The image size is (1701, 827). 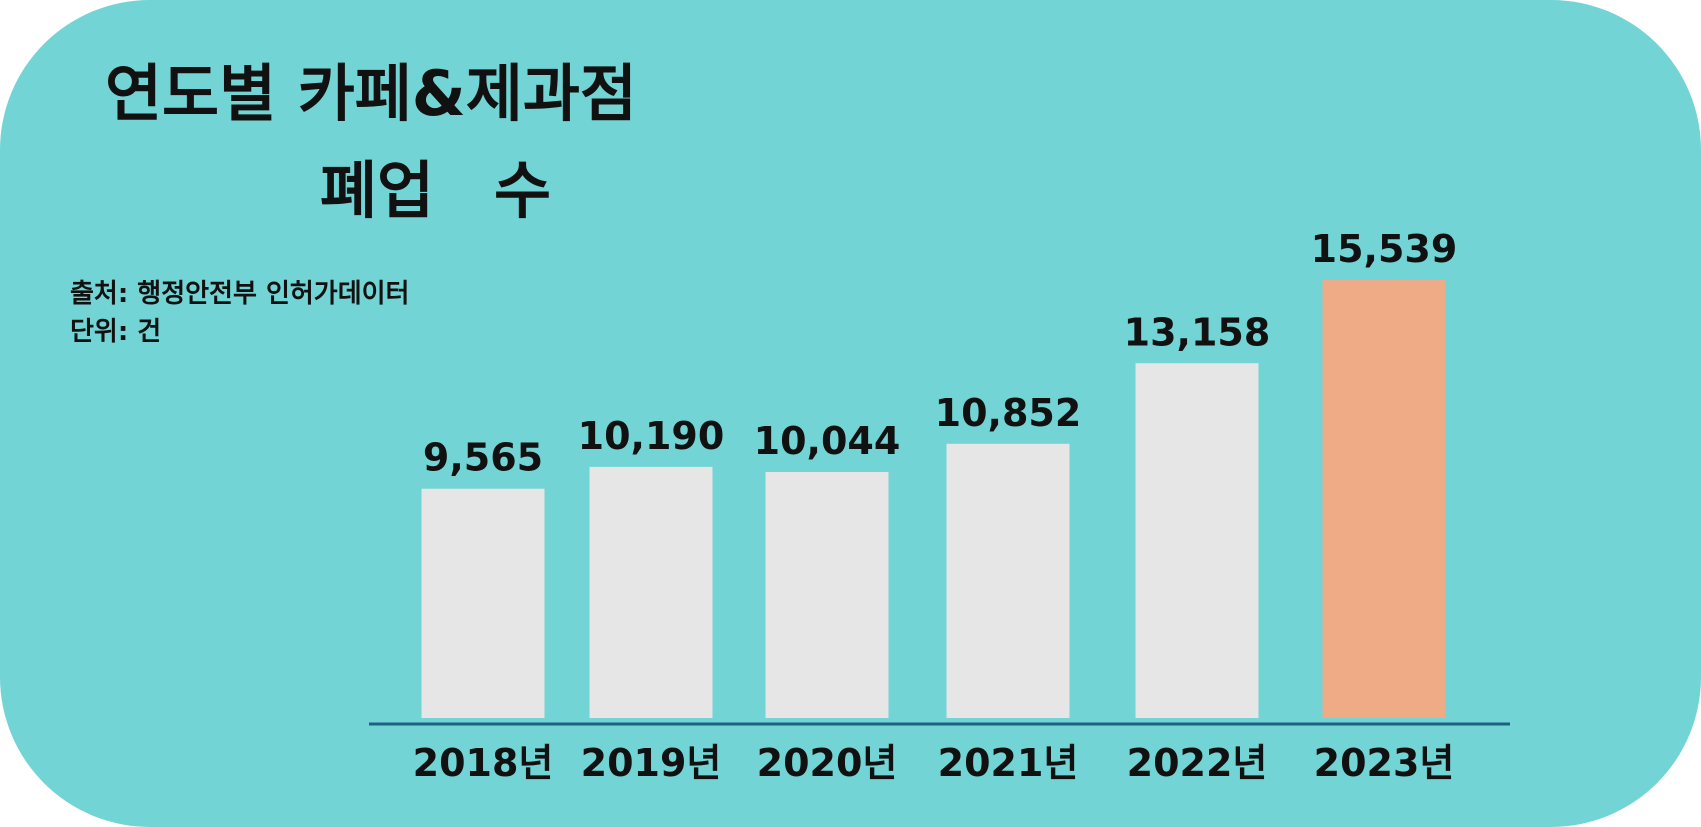 I want to click on source-note: 출처: 행정안전부 인허가데이터, so click(x=239, y=294).